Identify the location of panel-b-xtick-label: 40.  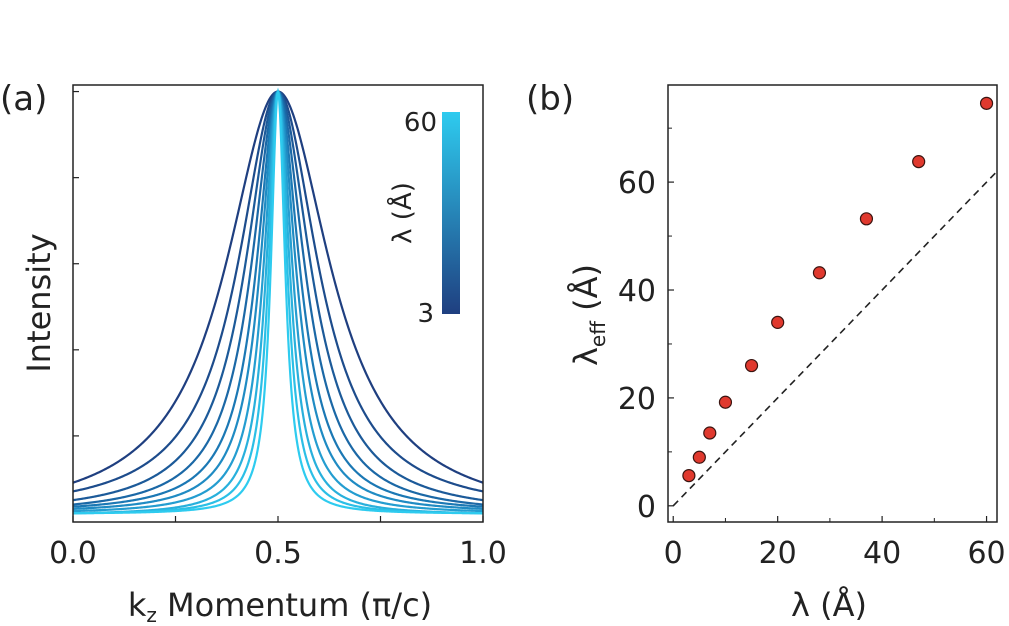
(882, 553).